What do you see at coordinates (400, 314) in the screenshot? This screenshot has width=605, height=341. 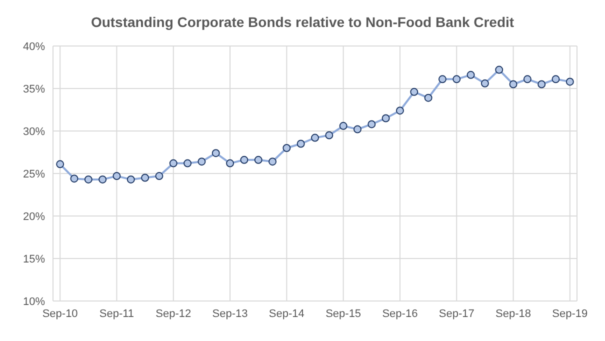 I see `x-tick-label: Sep-16` at bounding box center [400, 314].